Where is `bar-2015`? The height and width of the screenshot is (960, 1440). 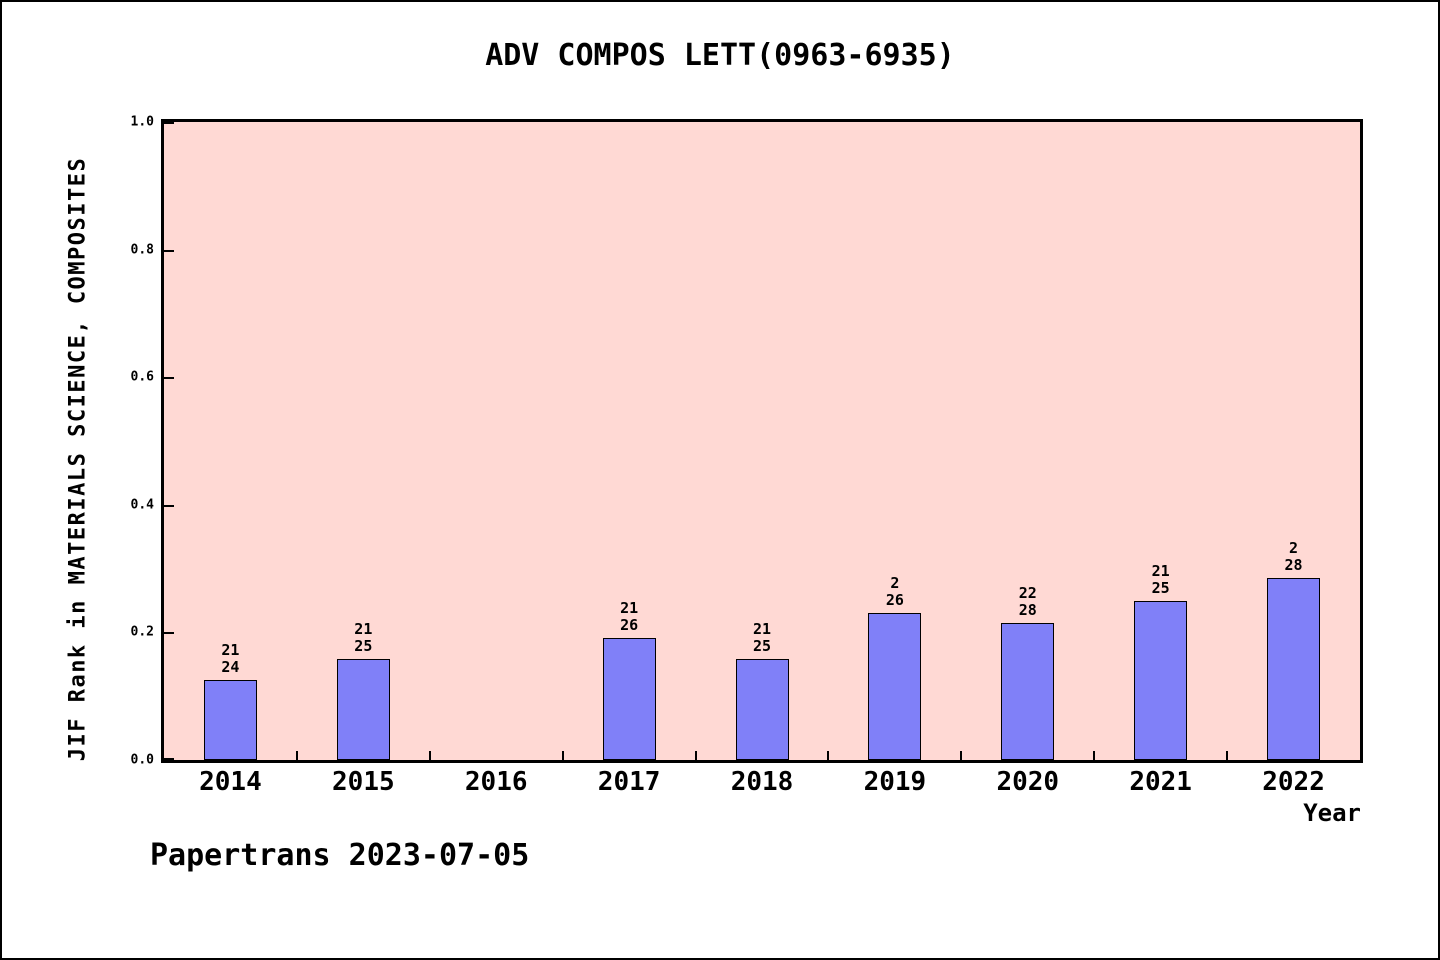 bar-2015 is located at coordinates (363, 709).